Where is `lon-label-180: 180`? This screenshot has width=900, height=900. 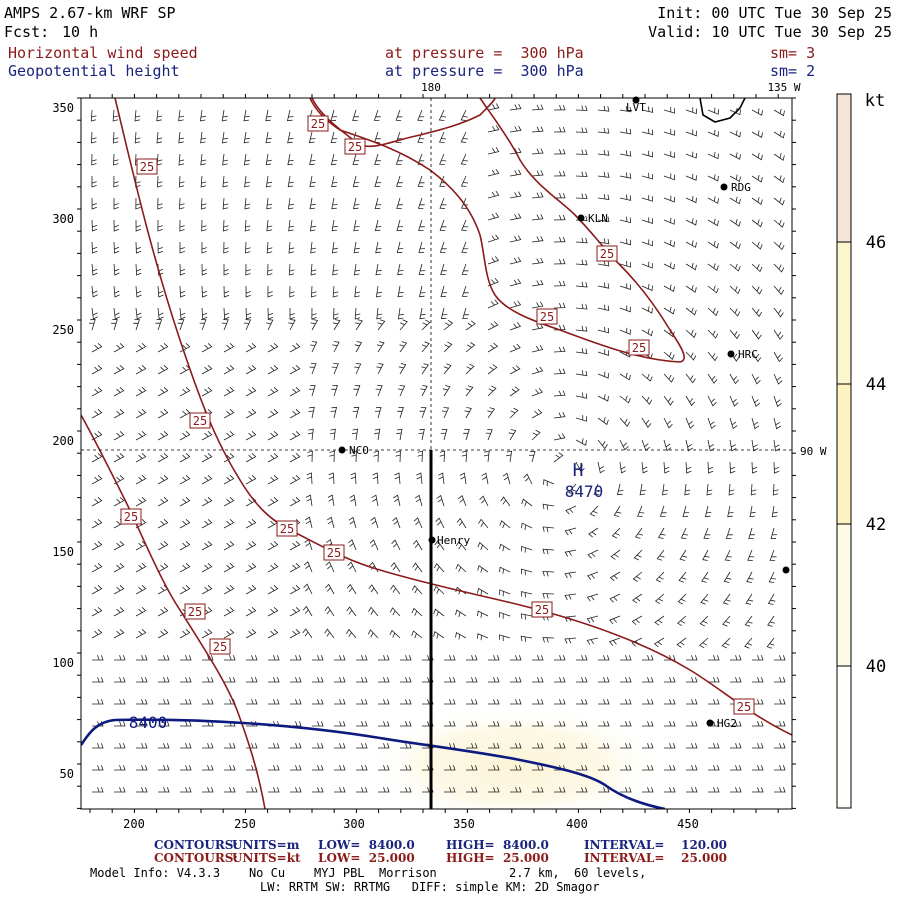 lon-label-180: 180 is located at coordinates (431, 87).